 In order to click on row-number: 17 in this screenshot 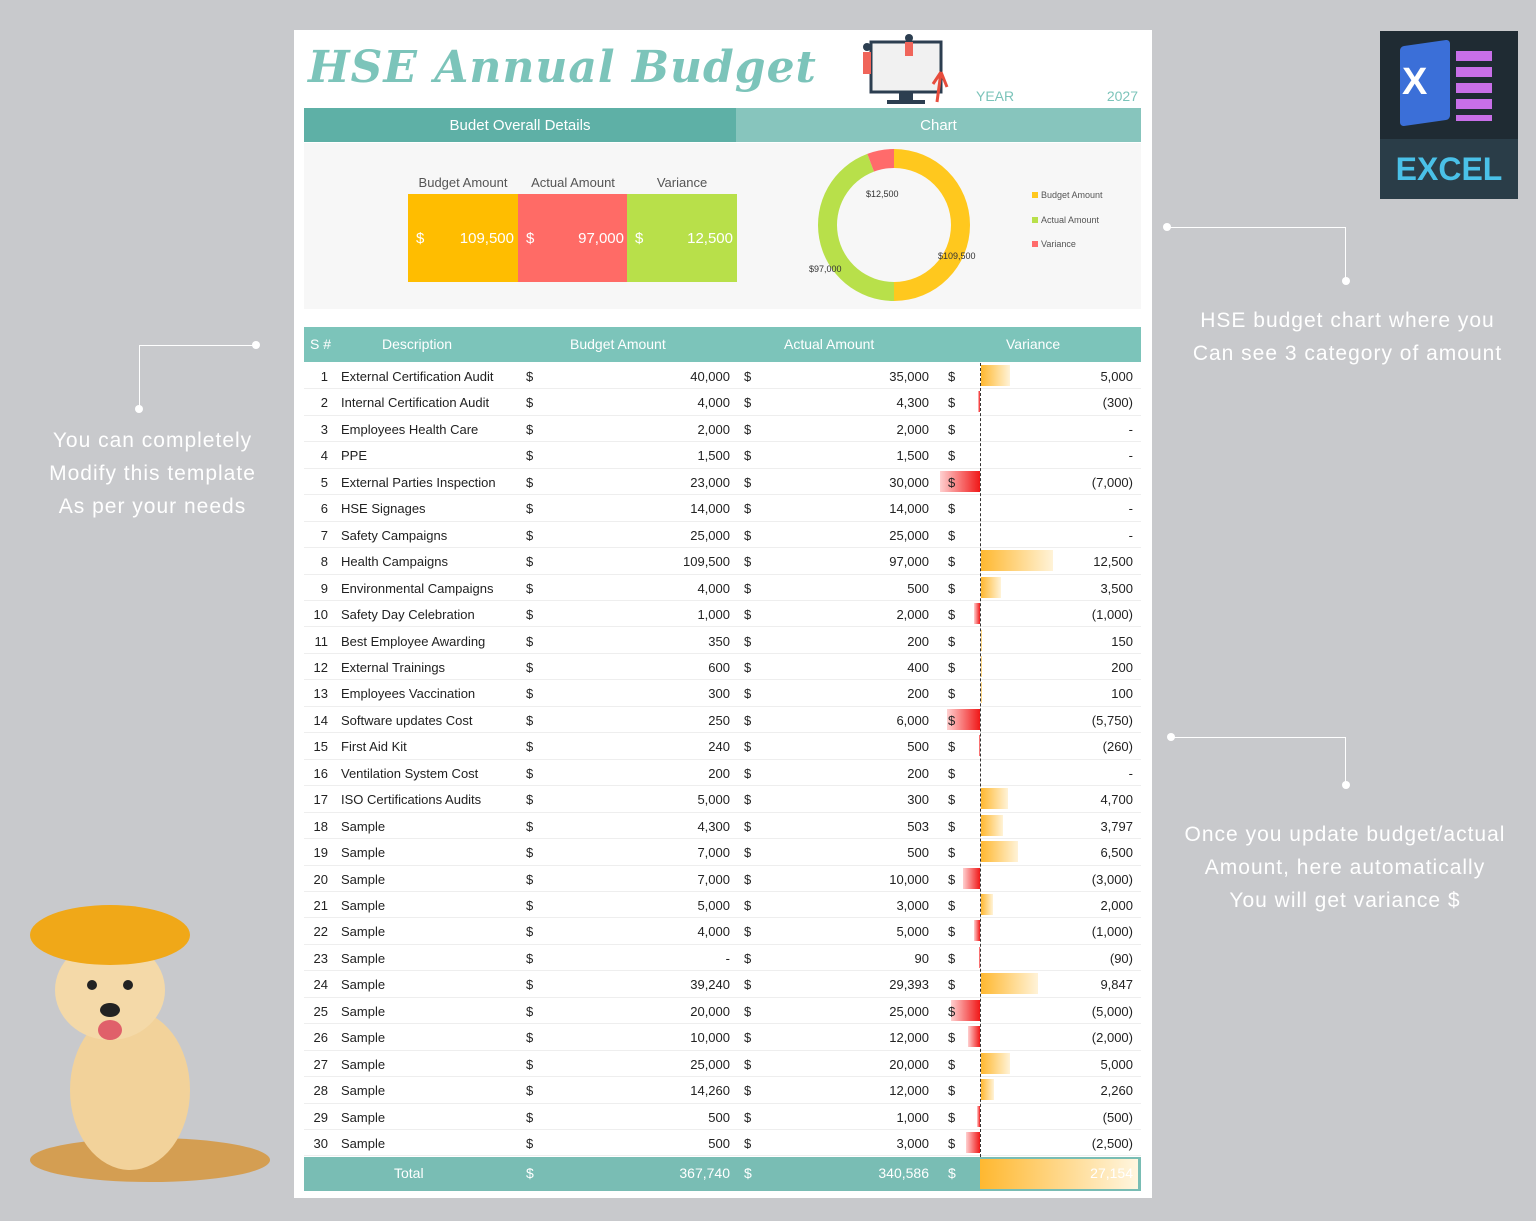, I will do `click(320, 800)`.